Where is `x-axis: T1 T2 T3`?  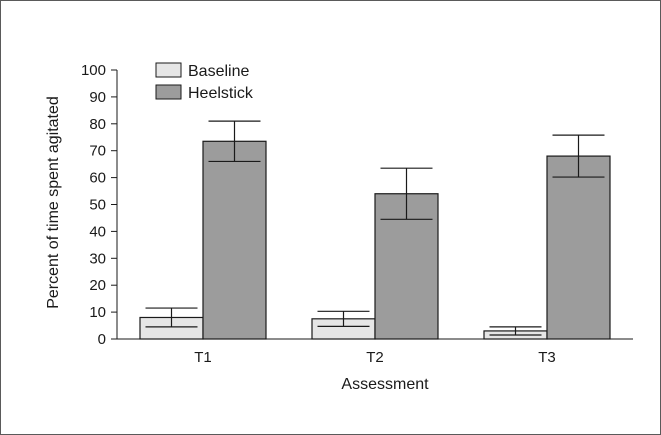
x-axis: T1 T2 T3 is located at coordinates (375, 352).